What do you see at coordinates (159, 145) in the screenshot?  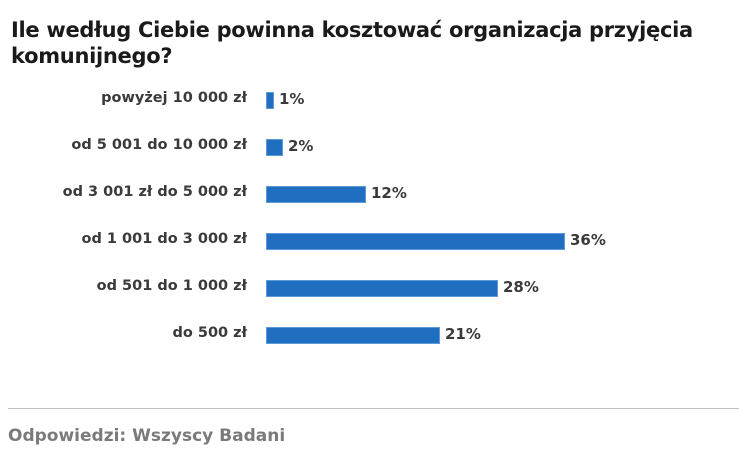 I see `category-label: od 5 001 do 10 000 zł` at bounding box center [159, 145].